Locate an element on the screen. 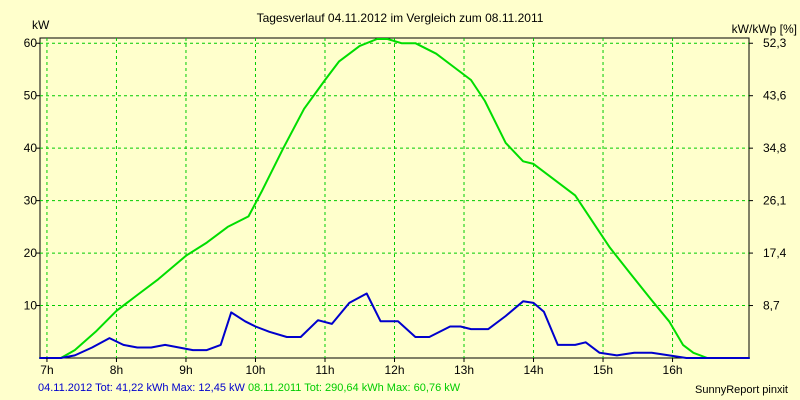 The height and width of the screenshot is (400, 800). y2-tick-label: 17,4 is located at coordinates (775, 253).